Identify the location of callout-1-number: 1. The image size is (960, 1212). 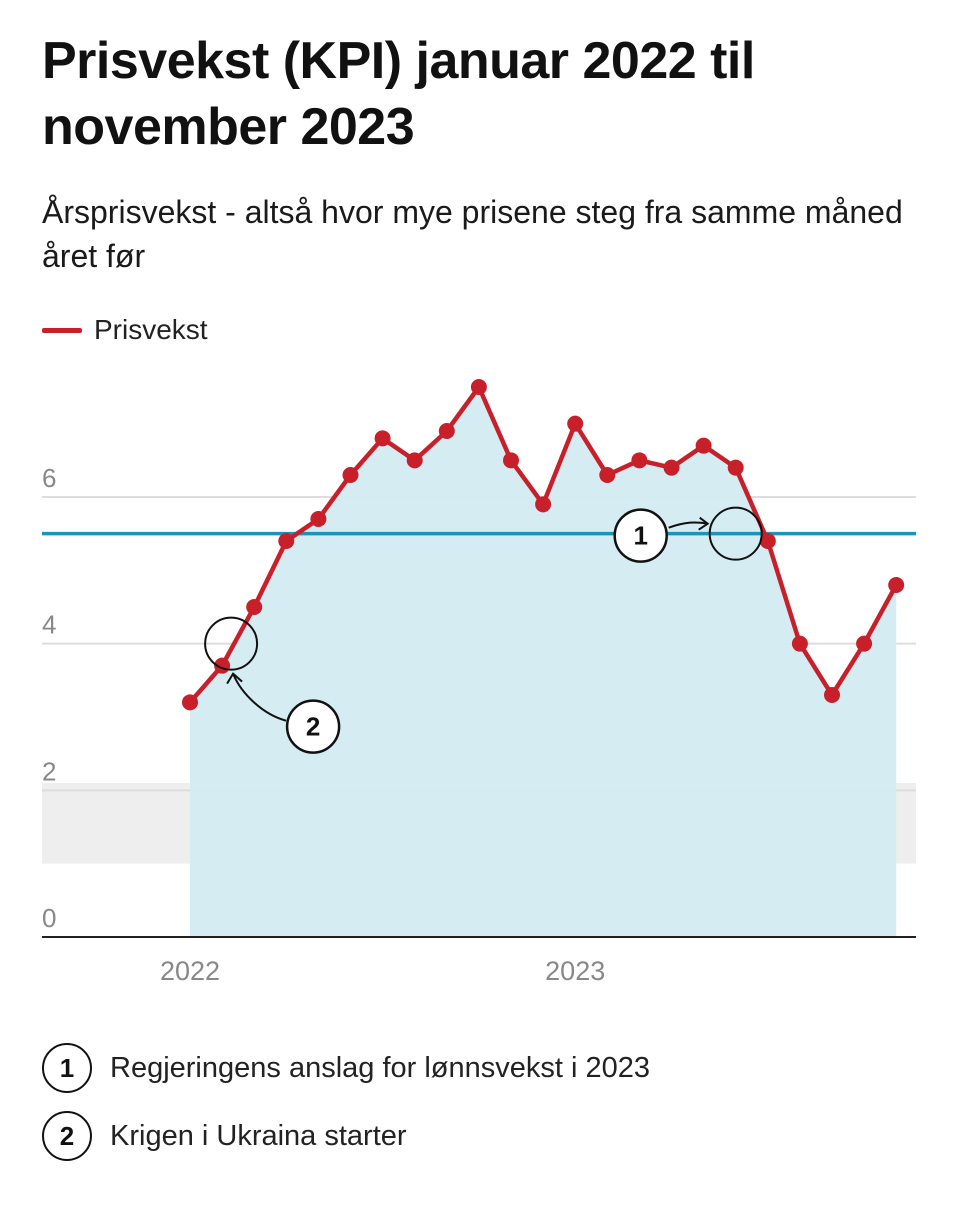
(640, 536).